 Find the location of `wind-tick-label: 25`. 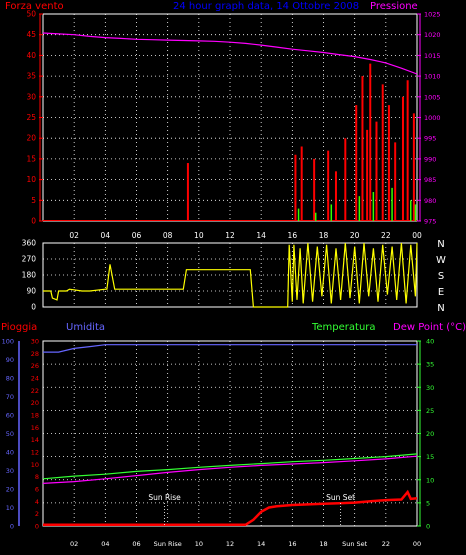

wind-tick-label: 25 is located at coordinates (31, 117).